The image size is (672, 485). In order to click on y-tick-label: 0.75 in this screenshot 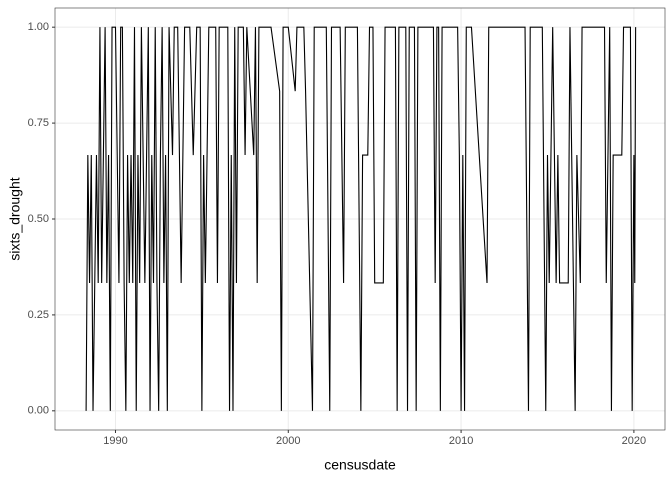, I will do `click(38, 123)`.